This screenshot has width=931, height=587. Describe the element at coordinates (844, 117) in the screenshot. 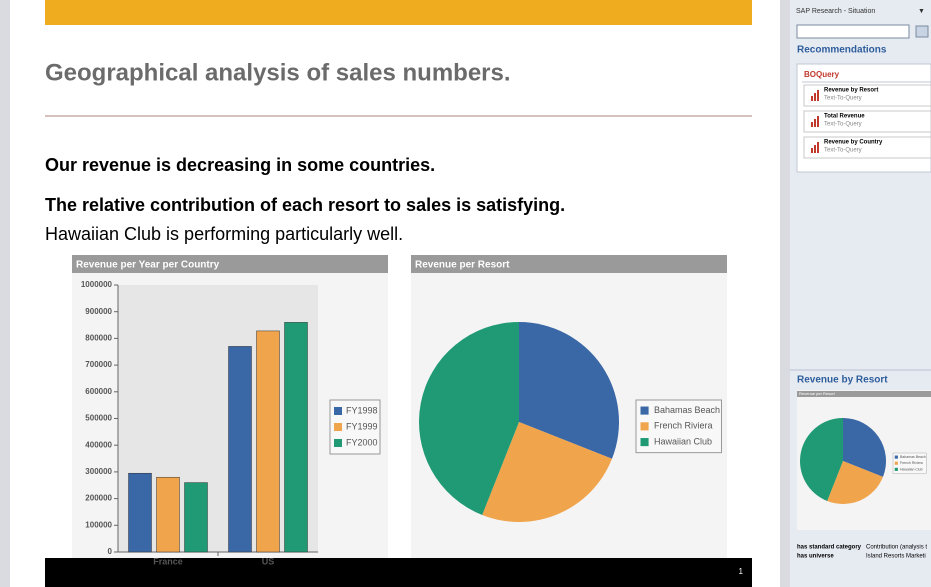

I see `item-title: Total Revenue` at that location.